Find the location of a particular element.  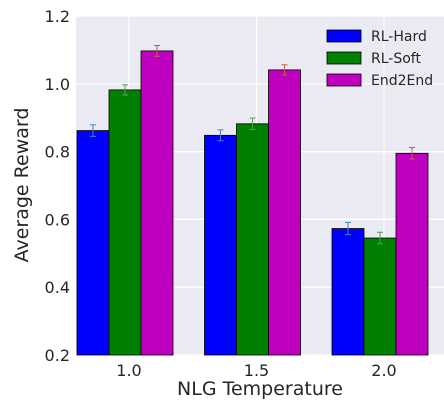

y-tick-label: 1.0 is located at coordinates (57, 84).